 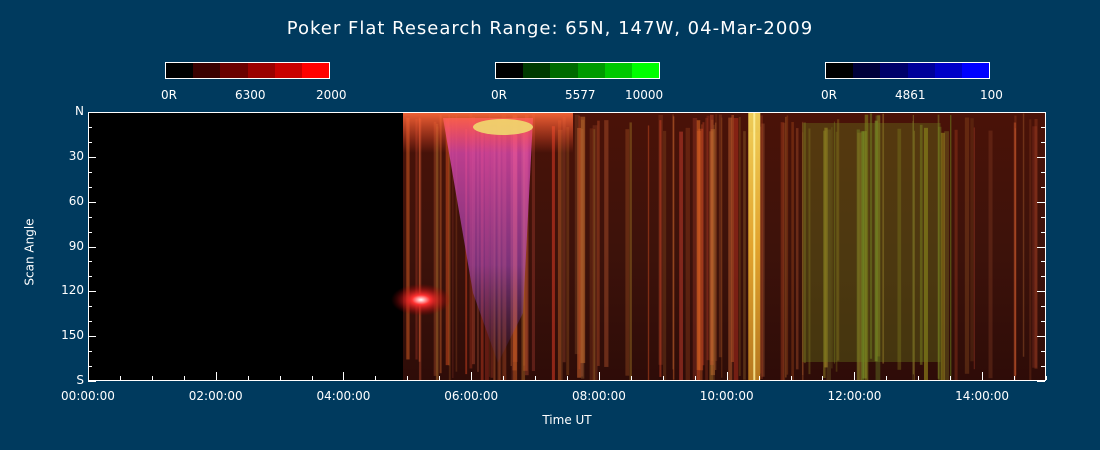 What do you see at coordinates (471, 396) in the screenshot?
I see `x-tick-label: 06:00:00` at bounding box center [471, 396].